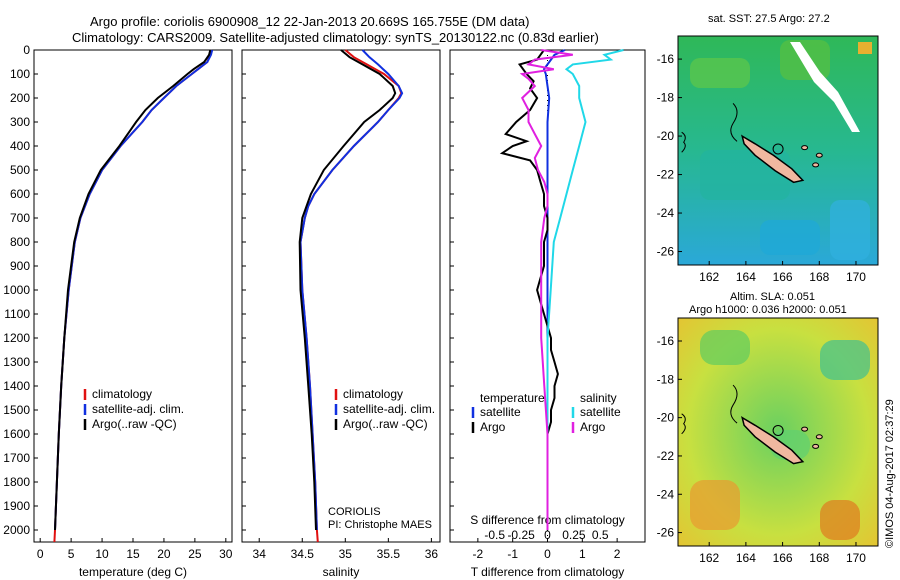 The height and width of the screenshot is (580, 900). I want to click on y-tick-label: 1300, so click(16, 362).